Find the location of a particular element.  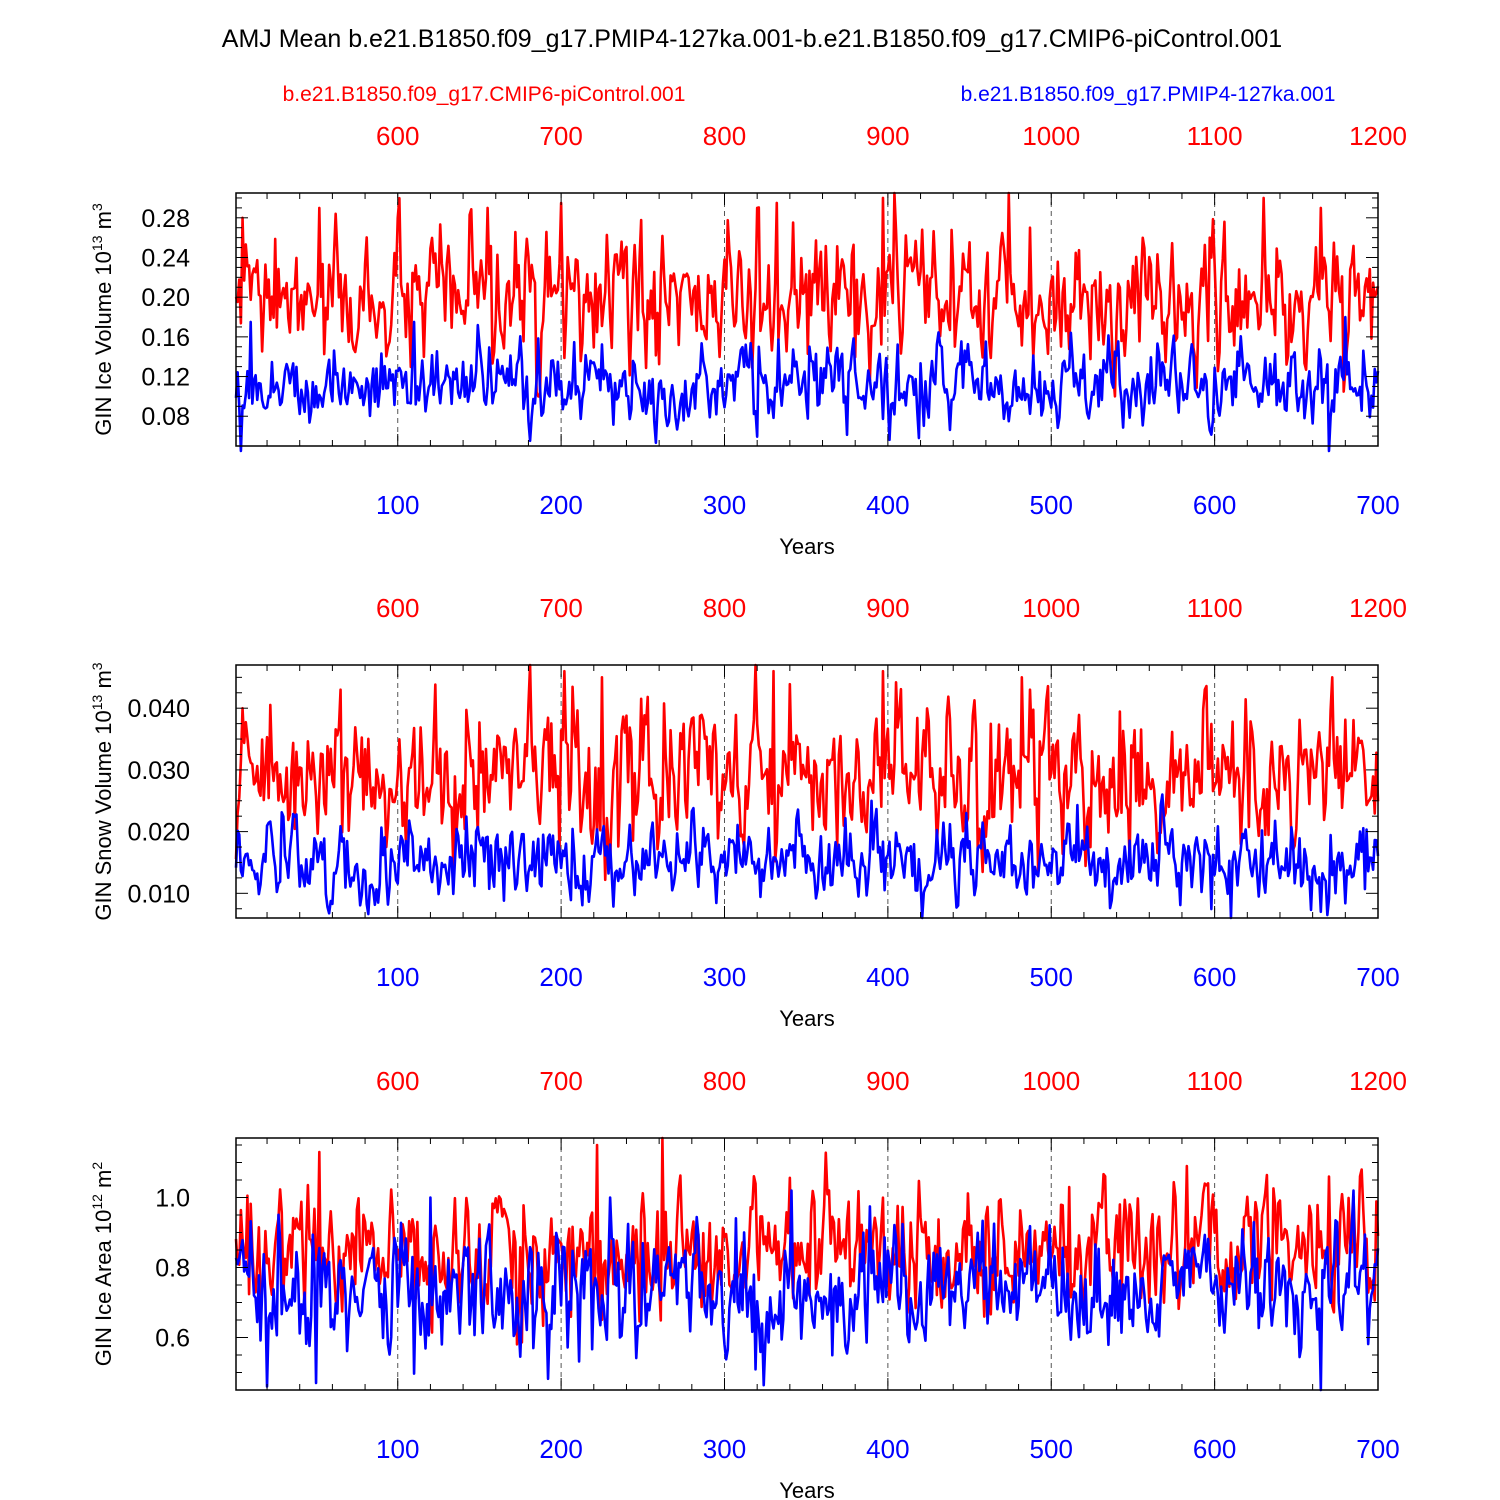

y-tick-label: 0.8 is located at coordinates (172, 1269).